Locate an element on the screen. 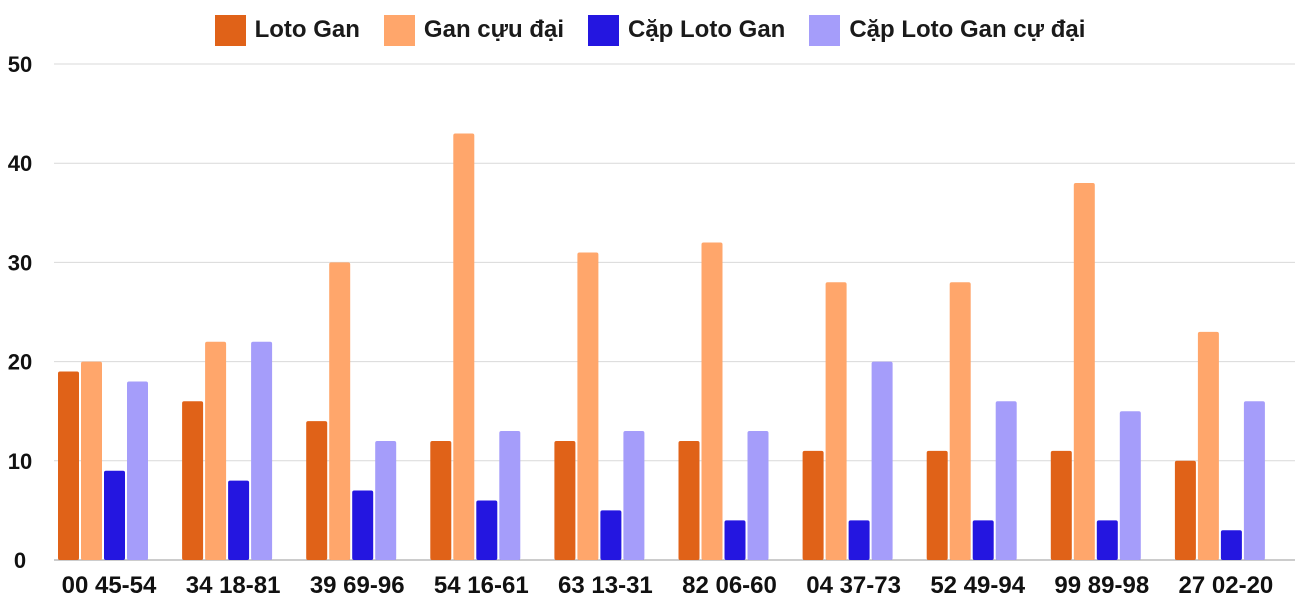 The image size is (1300, 600). legend-item-gan-cuu-dai: Gan cựu đại is located at coordinates (473, 30).